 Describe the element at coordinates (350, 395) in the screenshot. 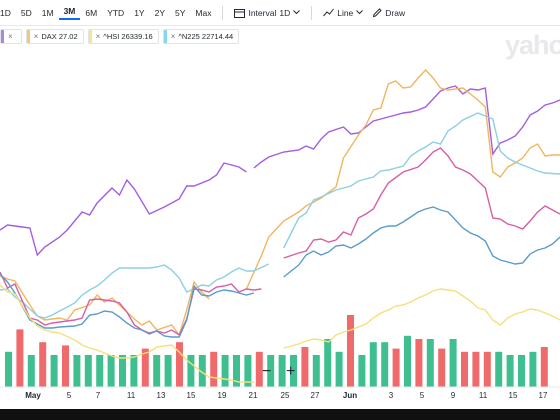

I see `x-tick-label: Jun` at that location.